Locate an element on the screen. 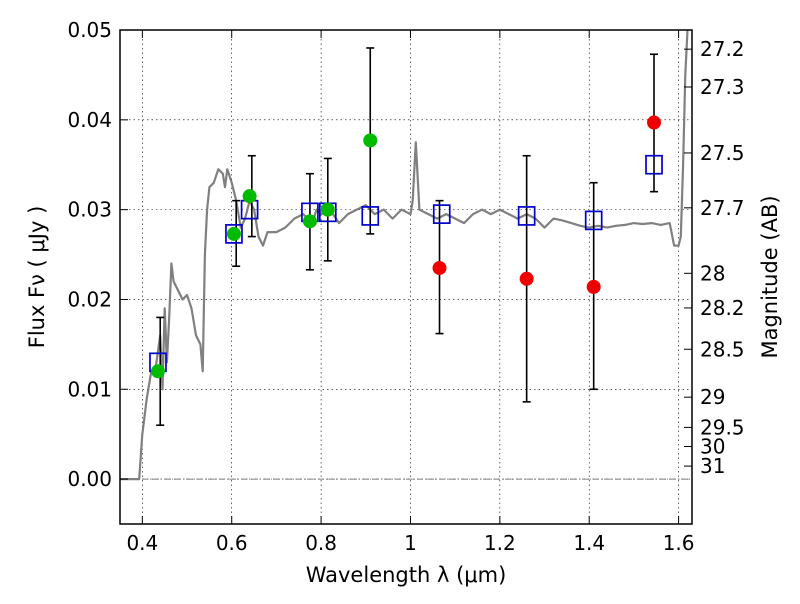  y-tick-label: 0.01 is located at coordinates (89, 389).